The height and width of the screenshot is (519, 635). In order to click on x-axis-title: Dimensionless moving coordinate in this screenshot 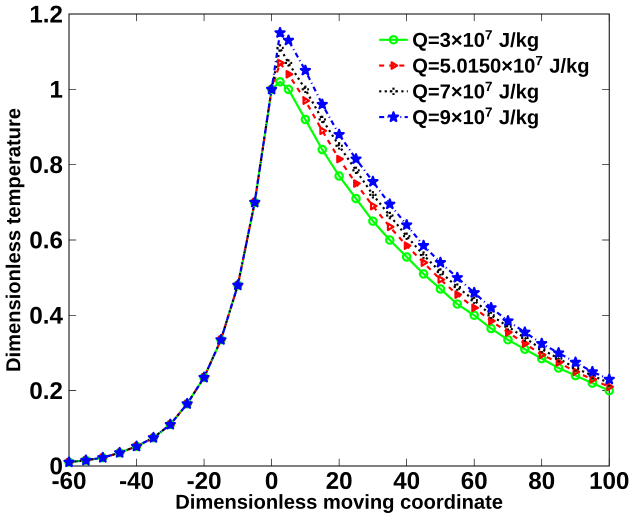, I will do `click(339, 504)`.